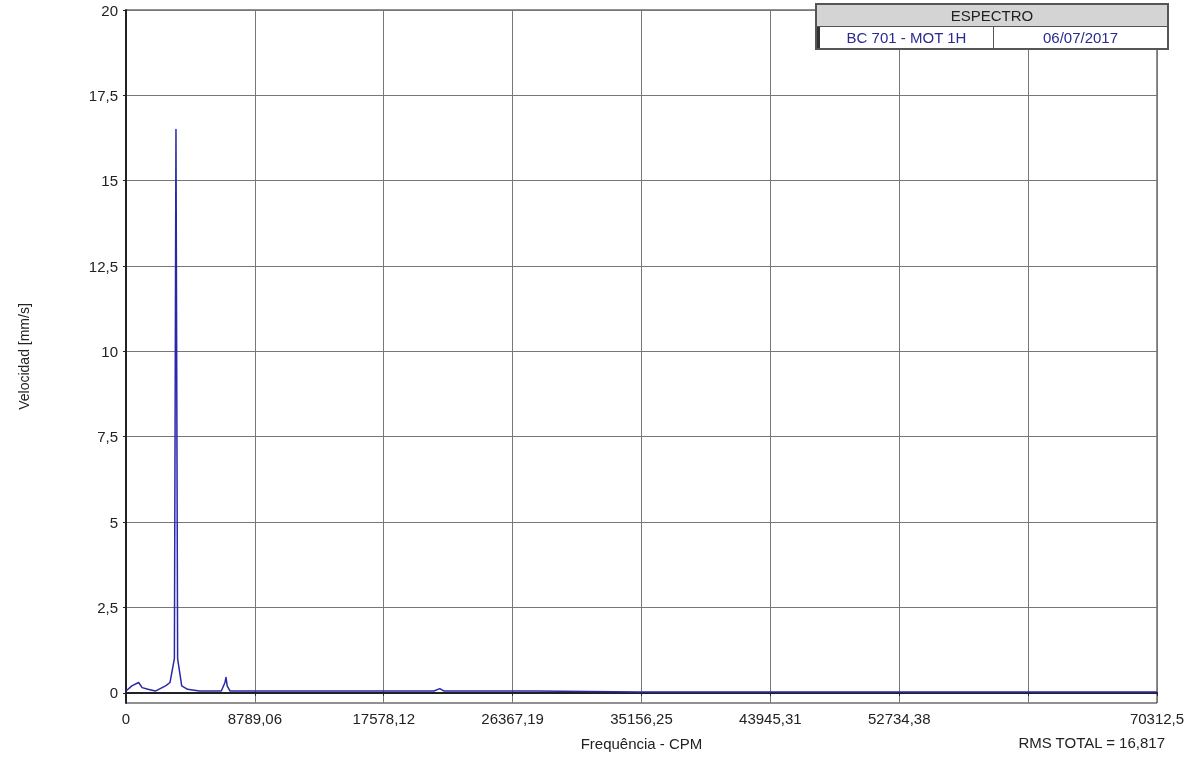 This screenshot has height=760, width=1193. I want to click on x-tick-label: 17578,12, so click(384, 718).